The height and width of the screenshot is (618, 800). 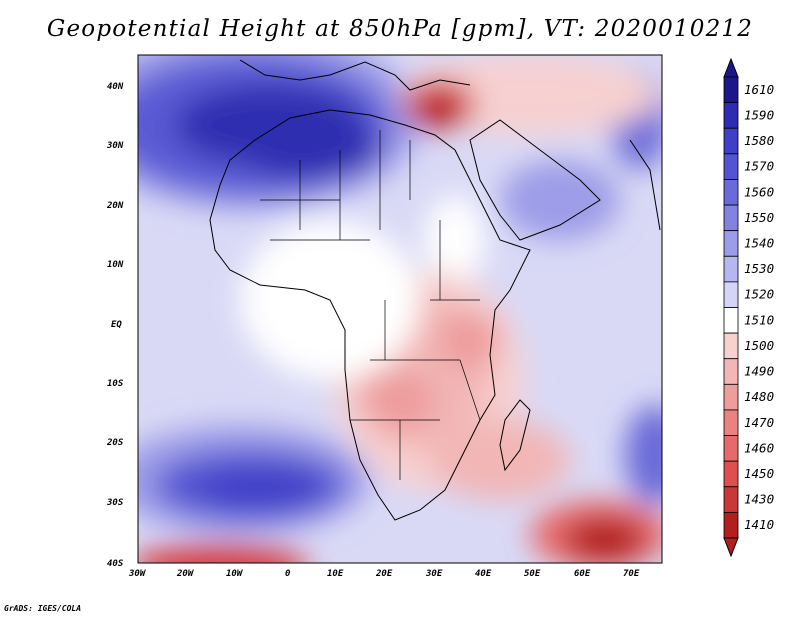 I want to click on colorbar-label: 1480, so click(x=759, y=396).